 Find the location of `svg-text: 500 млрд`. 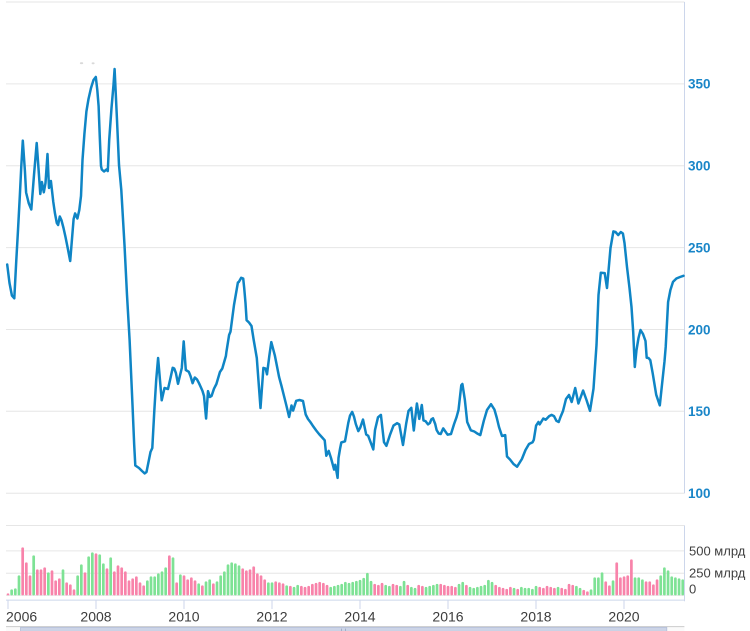

svg-text: 500 млрд is located at coordinates (717, 550).